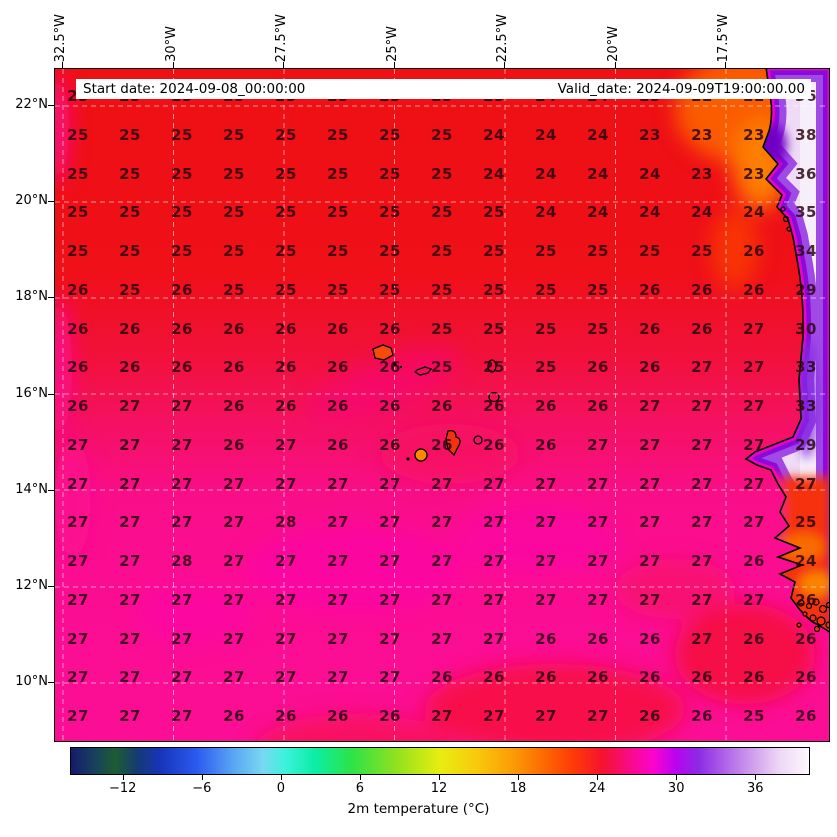  I want to click on colorbar-tick-label: 24, so click(597, 788).